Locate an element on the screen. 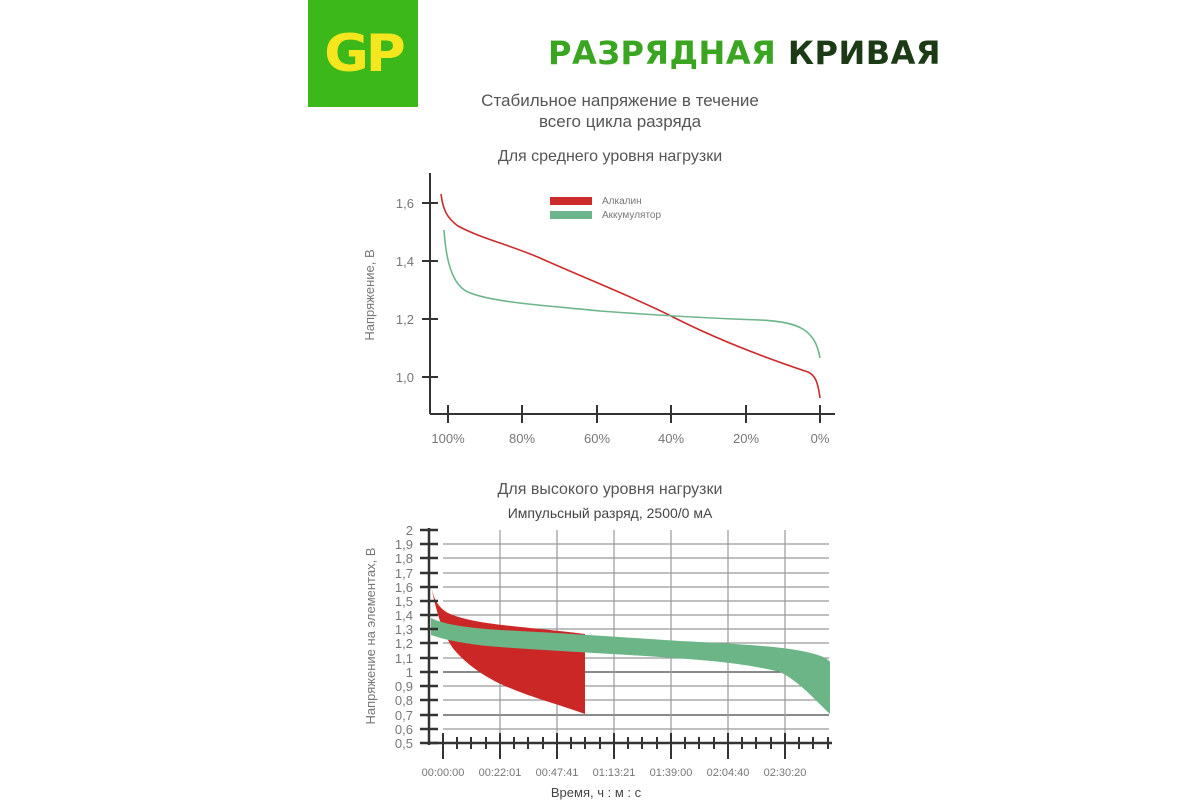  alkaline-line is located at coordinates (630, 296).